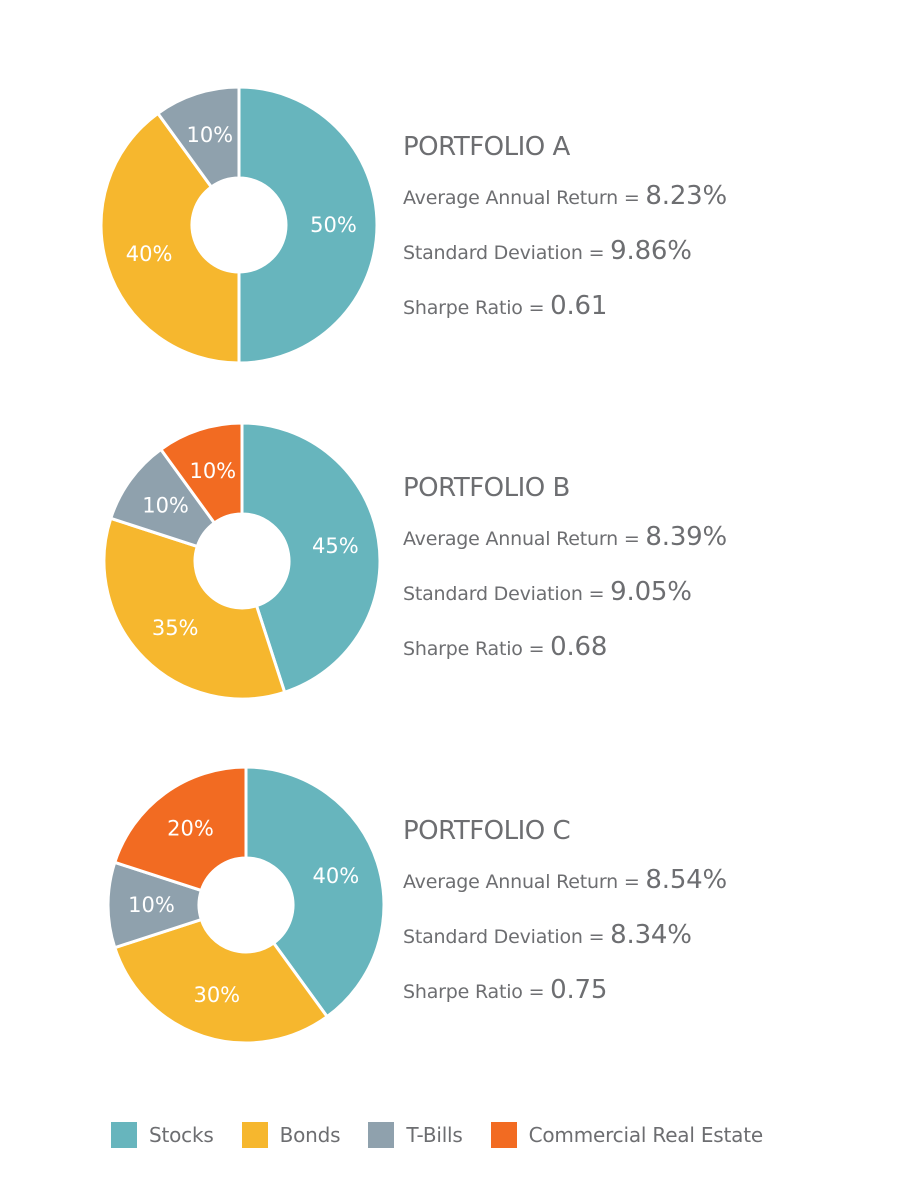  Describe the element at coordinates (646, 1135) in the screenshot. I see `legend-label: Commercial Real Estate` at that location.